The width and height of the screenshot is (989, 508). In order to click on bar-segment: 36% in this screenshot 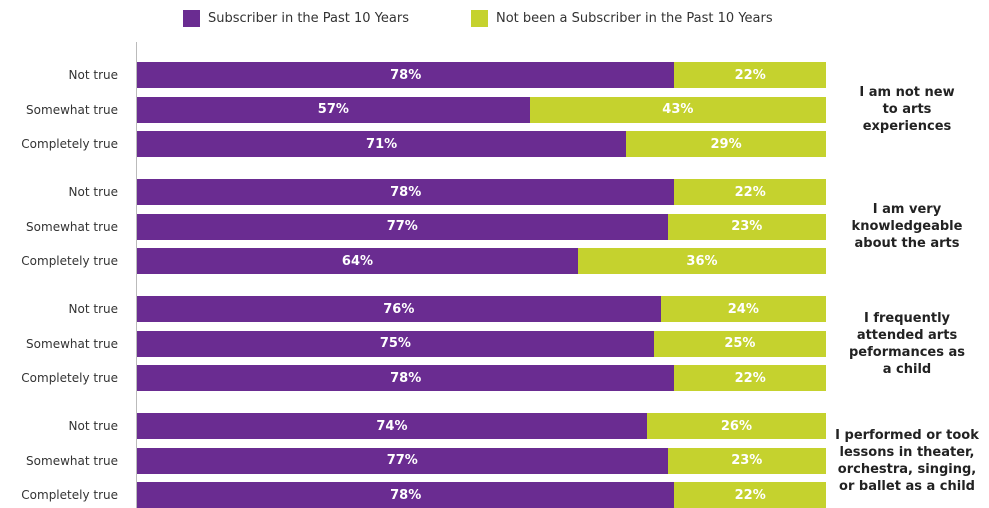, I will do `click(701, 261)`.